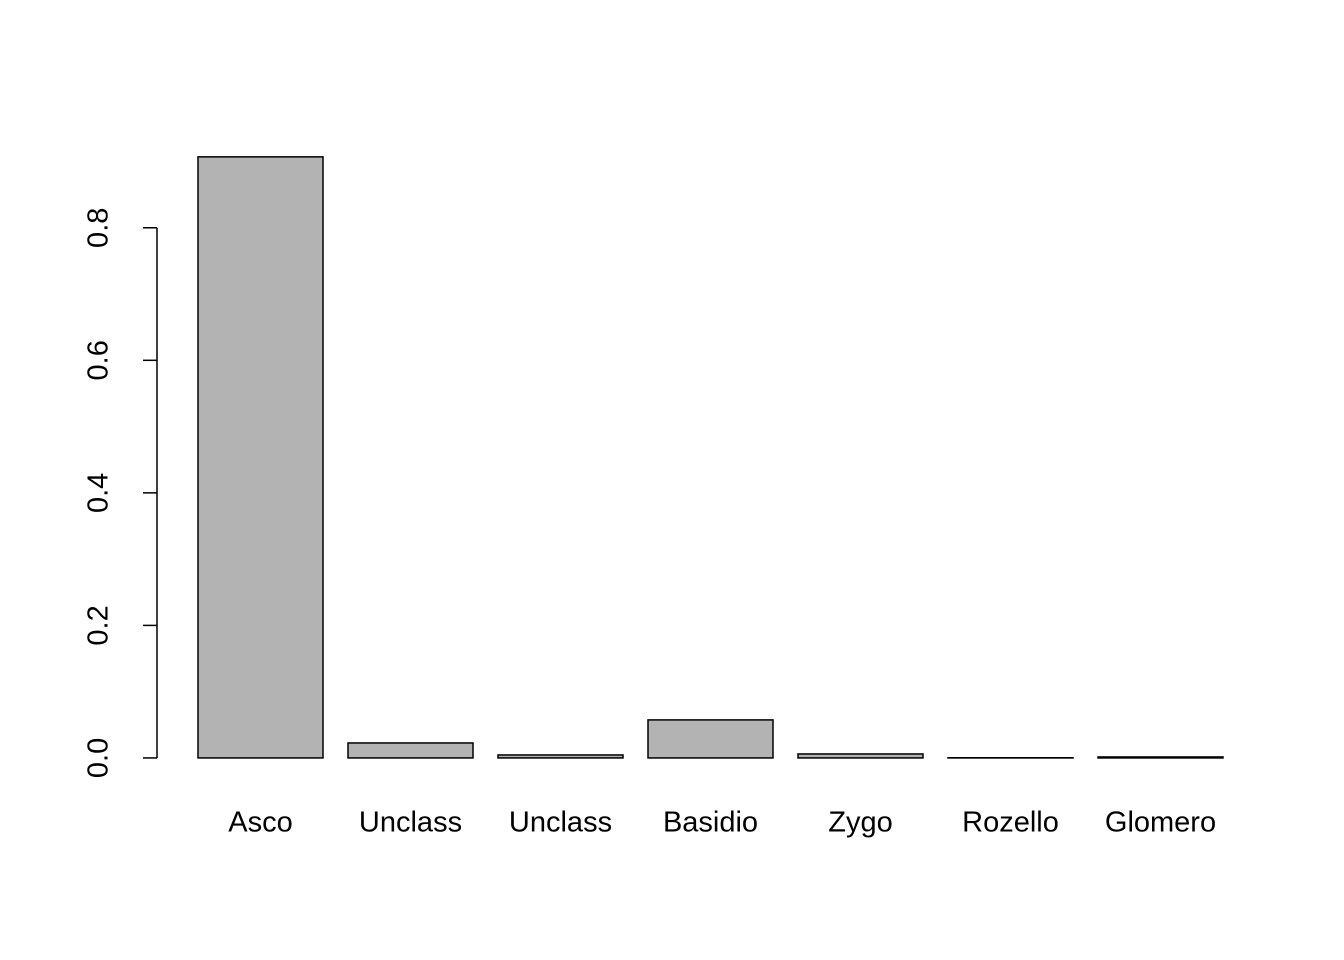 Image resolution: width=1344 pixels, height=960 pixels. What do you see at coordinates (99, 625) in the screenshot?
I see `y-tick-label: 0.2` at bounding box center [99, 625].